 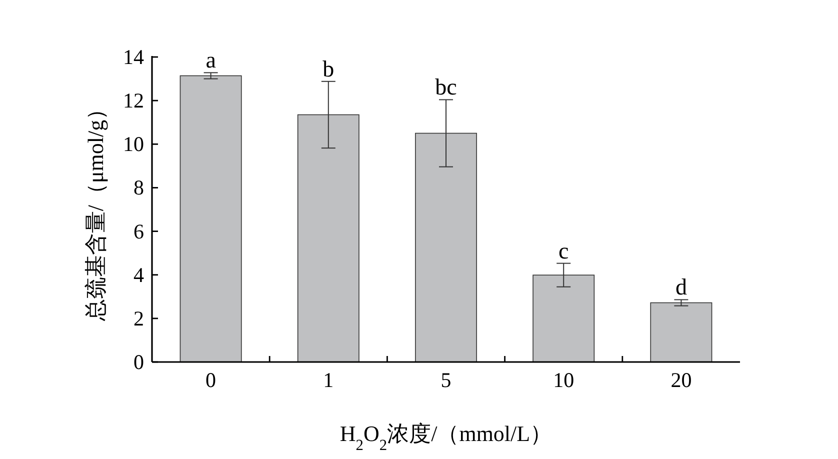 I want to click on annotation: bc, so click(x=446, y=87).